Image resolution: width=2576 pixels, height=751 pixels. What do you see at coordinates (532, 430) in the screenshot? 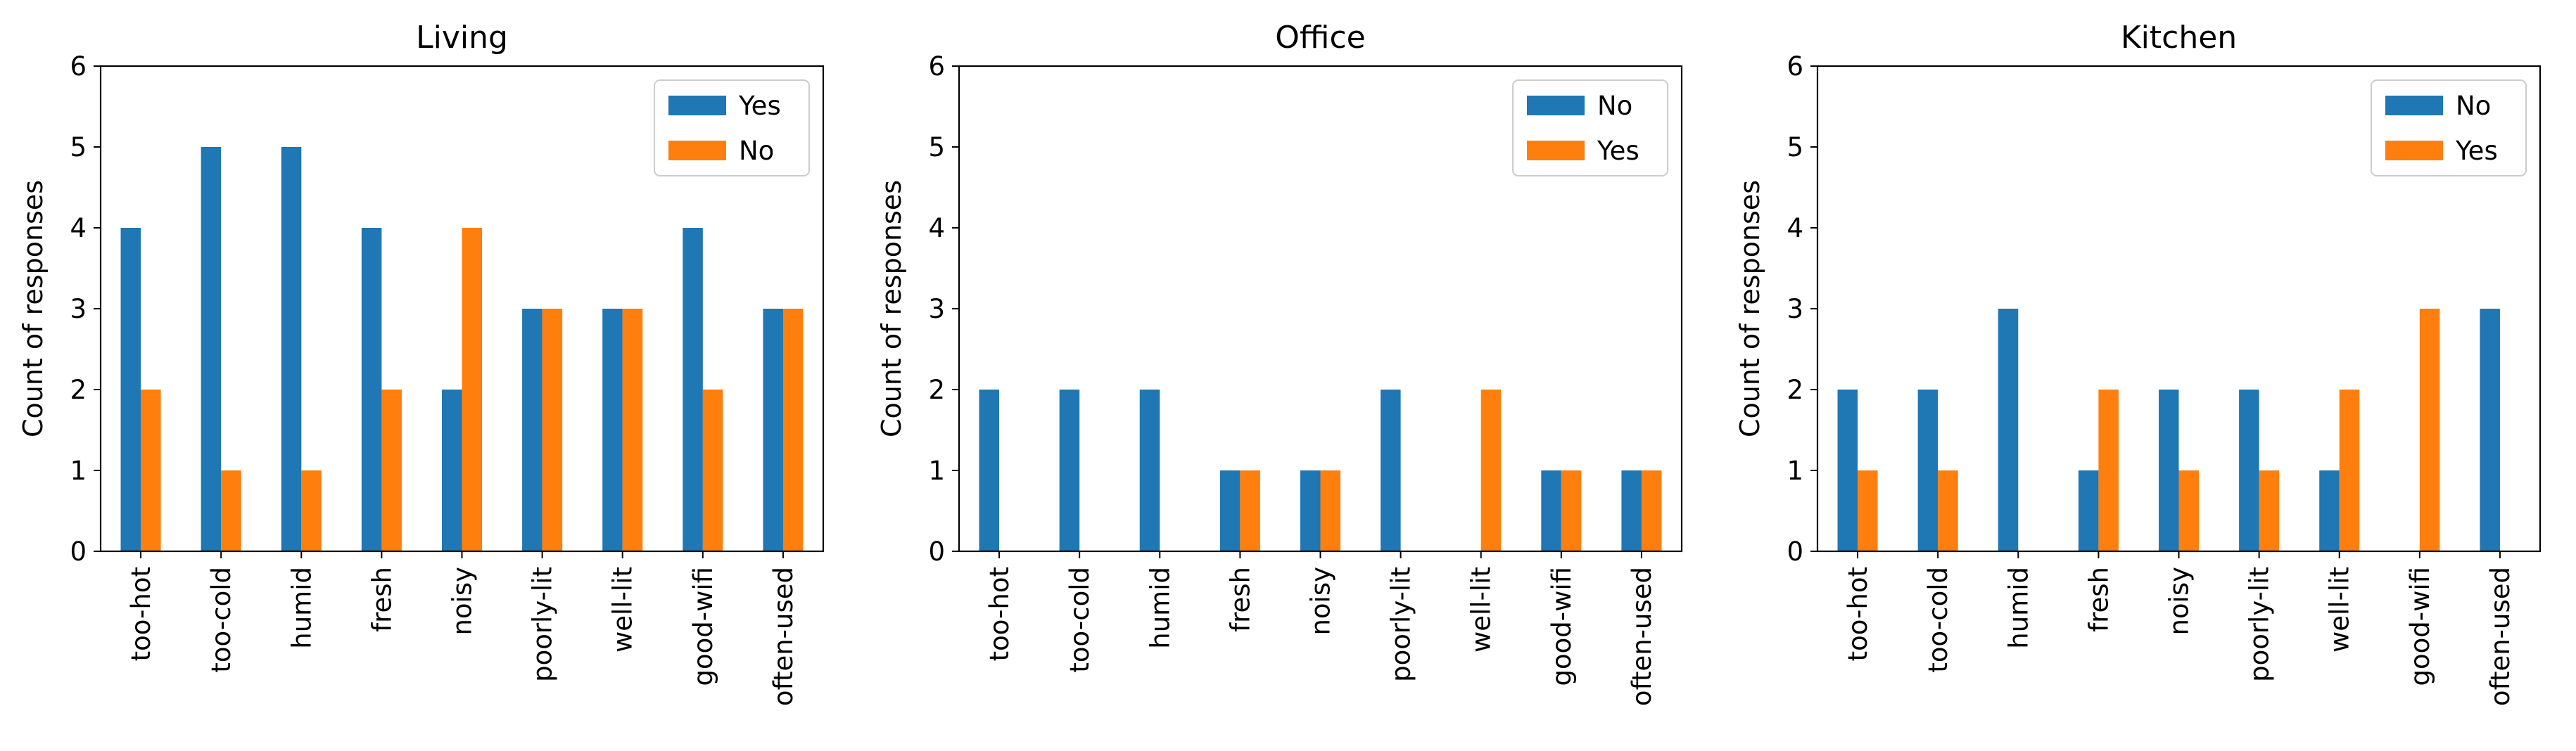
I see `bar-yes-poorly-lit` at bounding box center [532, 430].